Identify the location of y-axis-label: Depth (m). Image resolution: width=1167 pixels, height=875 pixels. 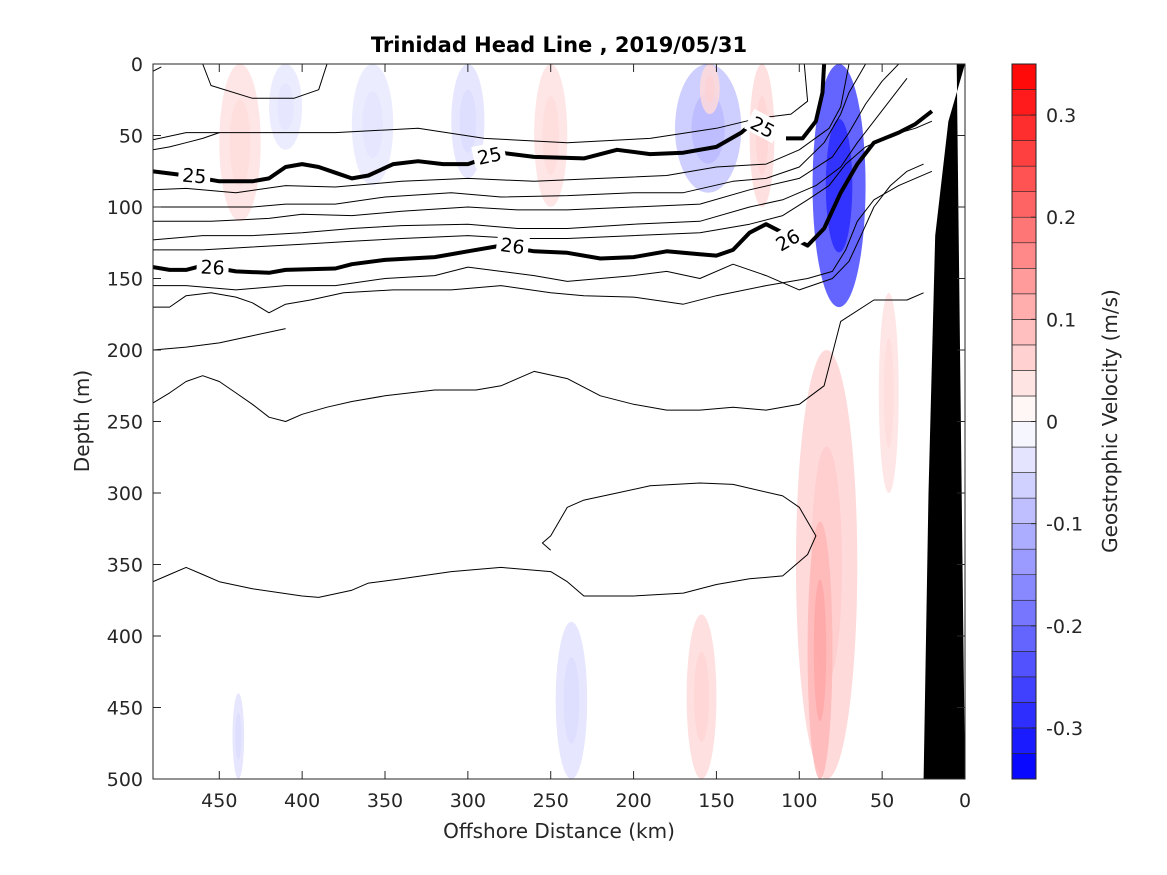
(82, 421).